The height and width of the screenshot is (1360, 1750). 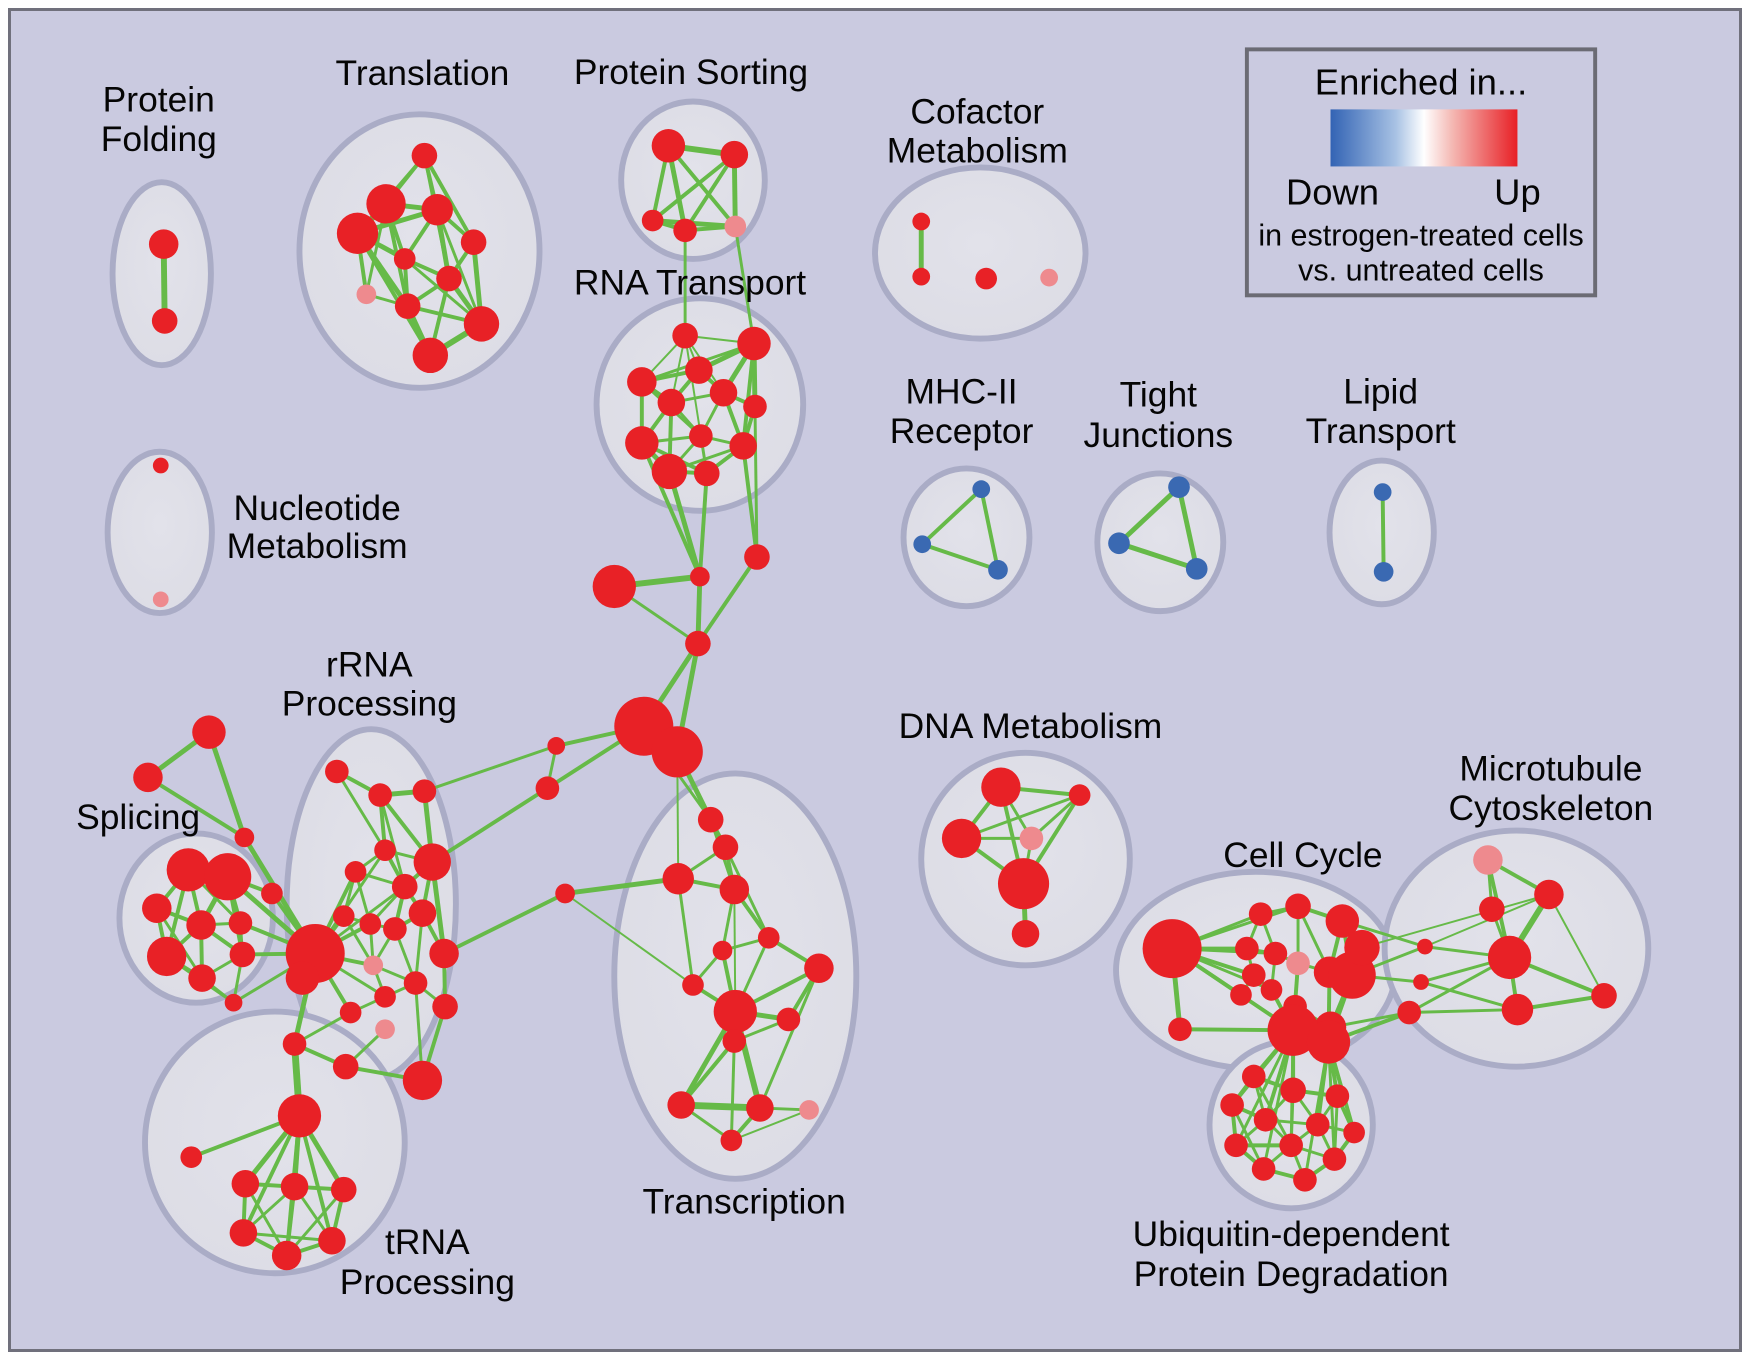 What do you see at coordinates (430, 355) in the screenshot?
I see `node-t11` at bounding box center [430, 355].